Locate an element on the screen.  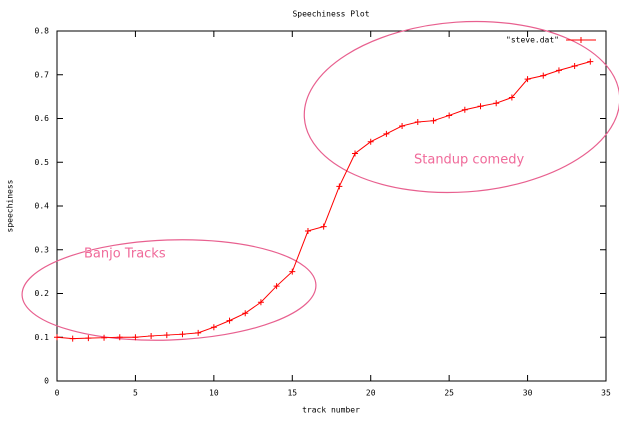
y-tick-label: 0 is located at coordinates (46, 381).